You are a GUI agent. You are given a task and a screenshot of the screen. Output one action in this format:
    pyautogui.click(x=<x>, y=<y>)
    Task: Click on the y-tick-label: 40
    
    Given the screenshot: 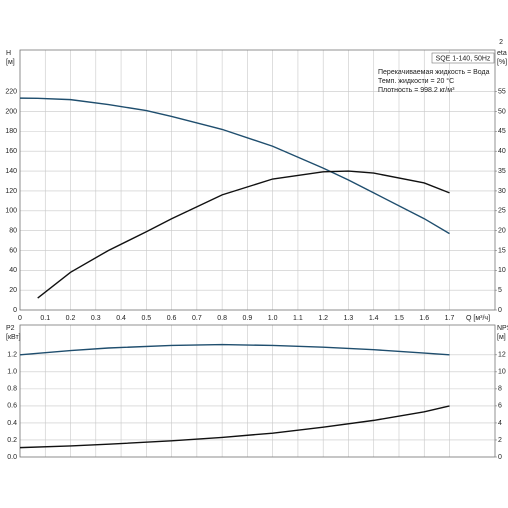 What is the action you would take?
    pyautogui.click(x=13, y=270)
    